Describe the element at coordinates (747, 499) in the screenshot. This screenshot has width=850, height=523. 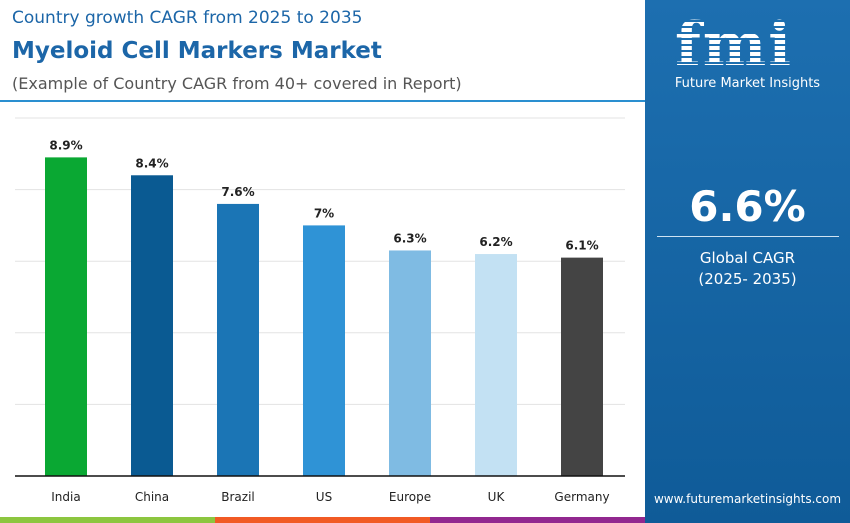
I see `website-link: www.futuremarketinsights.com` at that location.